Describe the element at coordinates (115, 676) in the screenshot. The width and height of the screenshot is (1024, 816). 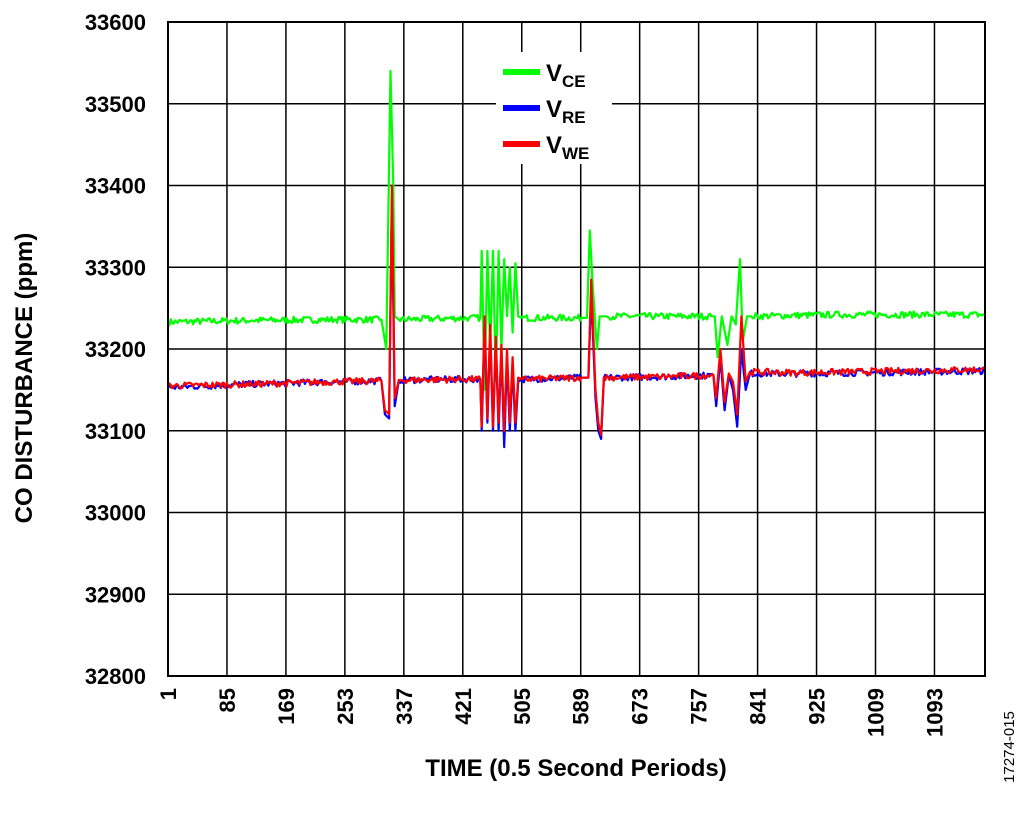
I see `y-tick-label: 32800` at that location.